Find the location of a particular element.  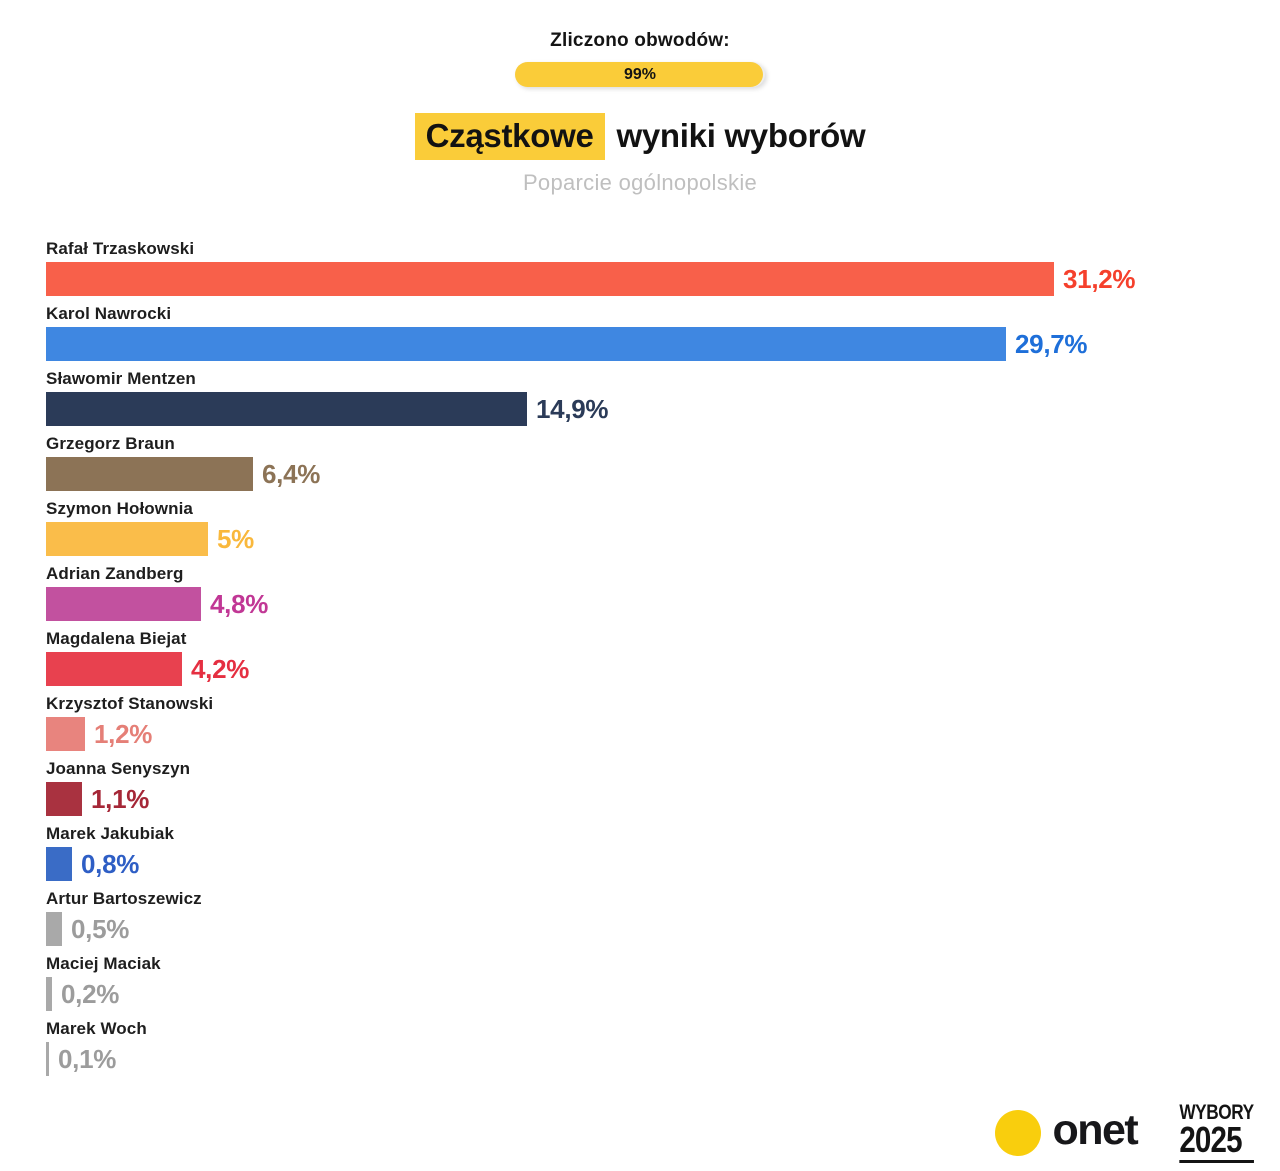

chart-row: Maciej Maciak 0,2% is located at coordinates (658, 983).